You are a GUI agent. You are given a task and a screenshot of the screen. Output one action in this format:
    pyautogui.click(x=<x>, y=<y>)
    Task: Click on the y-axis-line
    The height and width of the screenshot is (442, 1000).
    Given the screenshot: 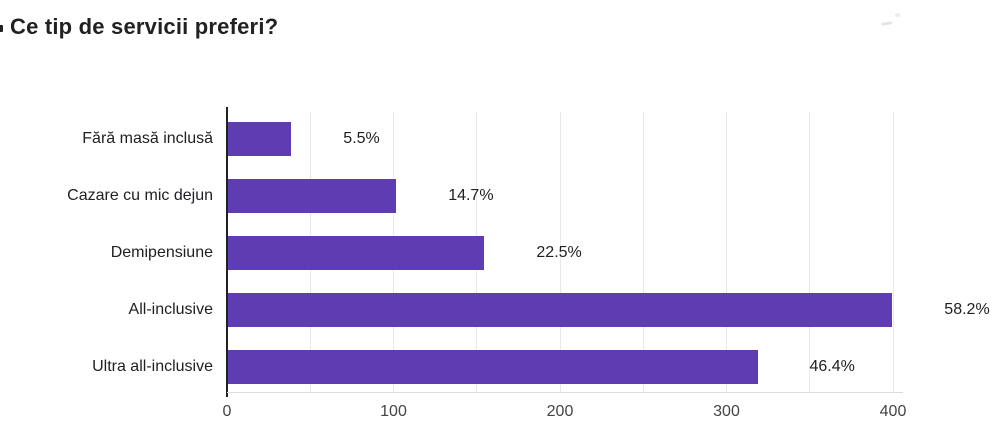 What is the action you would take?
    pyautogui.click(x=227, y=252)
    